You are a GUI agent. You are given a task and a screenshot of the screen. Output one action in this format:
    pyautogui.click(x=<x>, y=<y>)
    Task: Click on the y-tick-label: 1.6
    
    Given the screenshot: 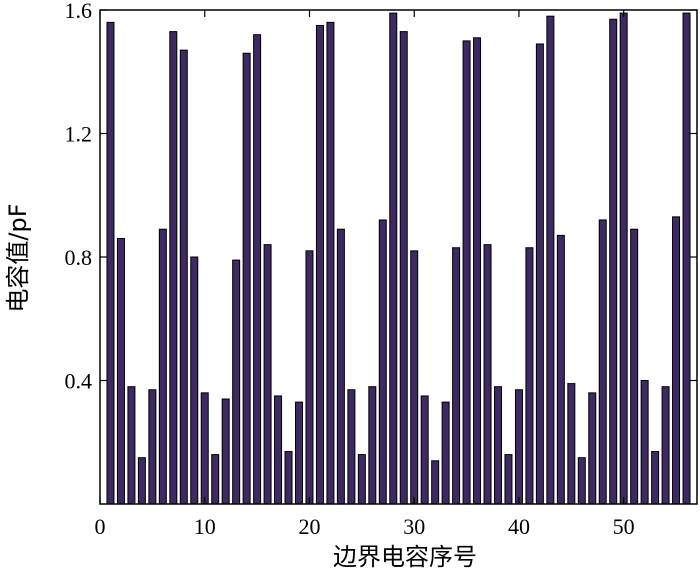 What is the action you would take?
    pyautogui.click(x=79, y=11)
    